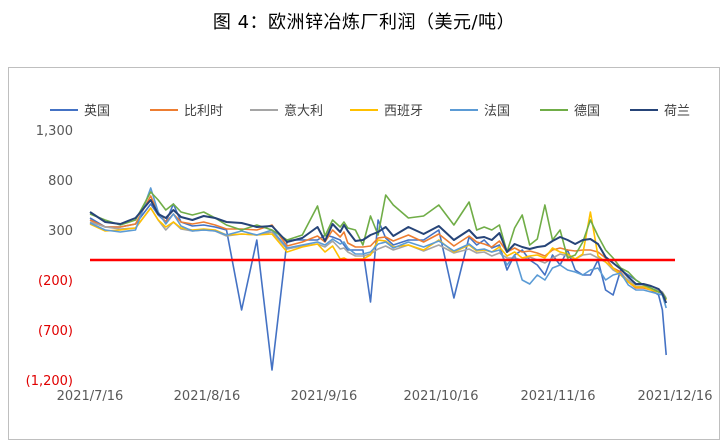 This screenshot has height=446, width=728. What do you see at coordinates (303, 111) in the screenshot?
I see `legend-label: 意大利` at bounding box center [303, 111].